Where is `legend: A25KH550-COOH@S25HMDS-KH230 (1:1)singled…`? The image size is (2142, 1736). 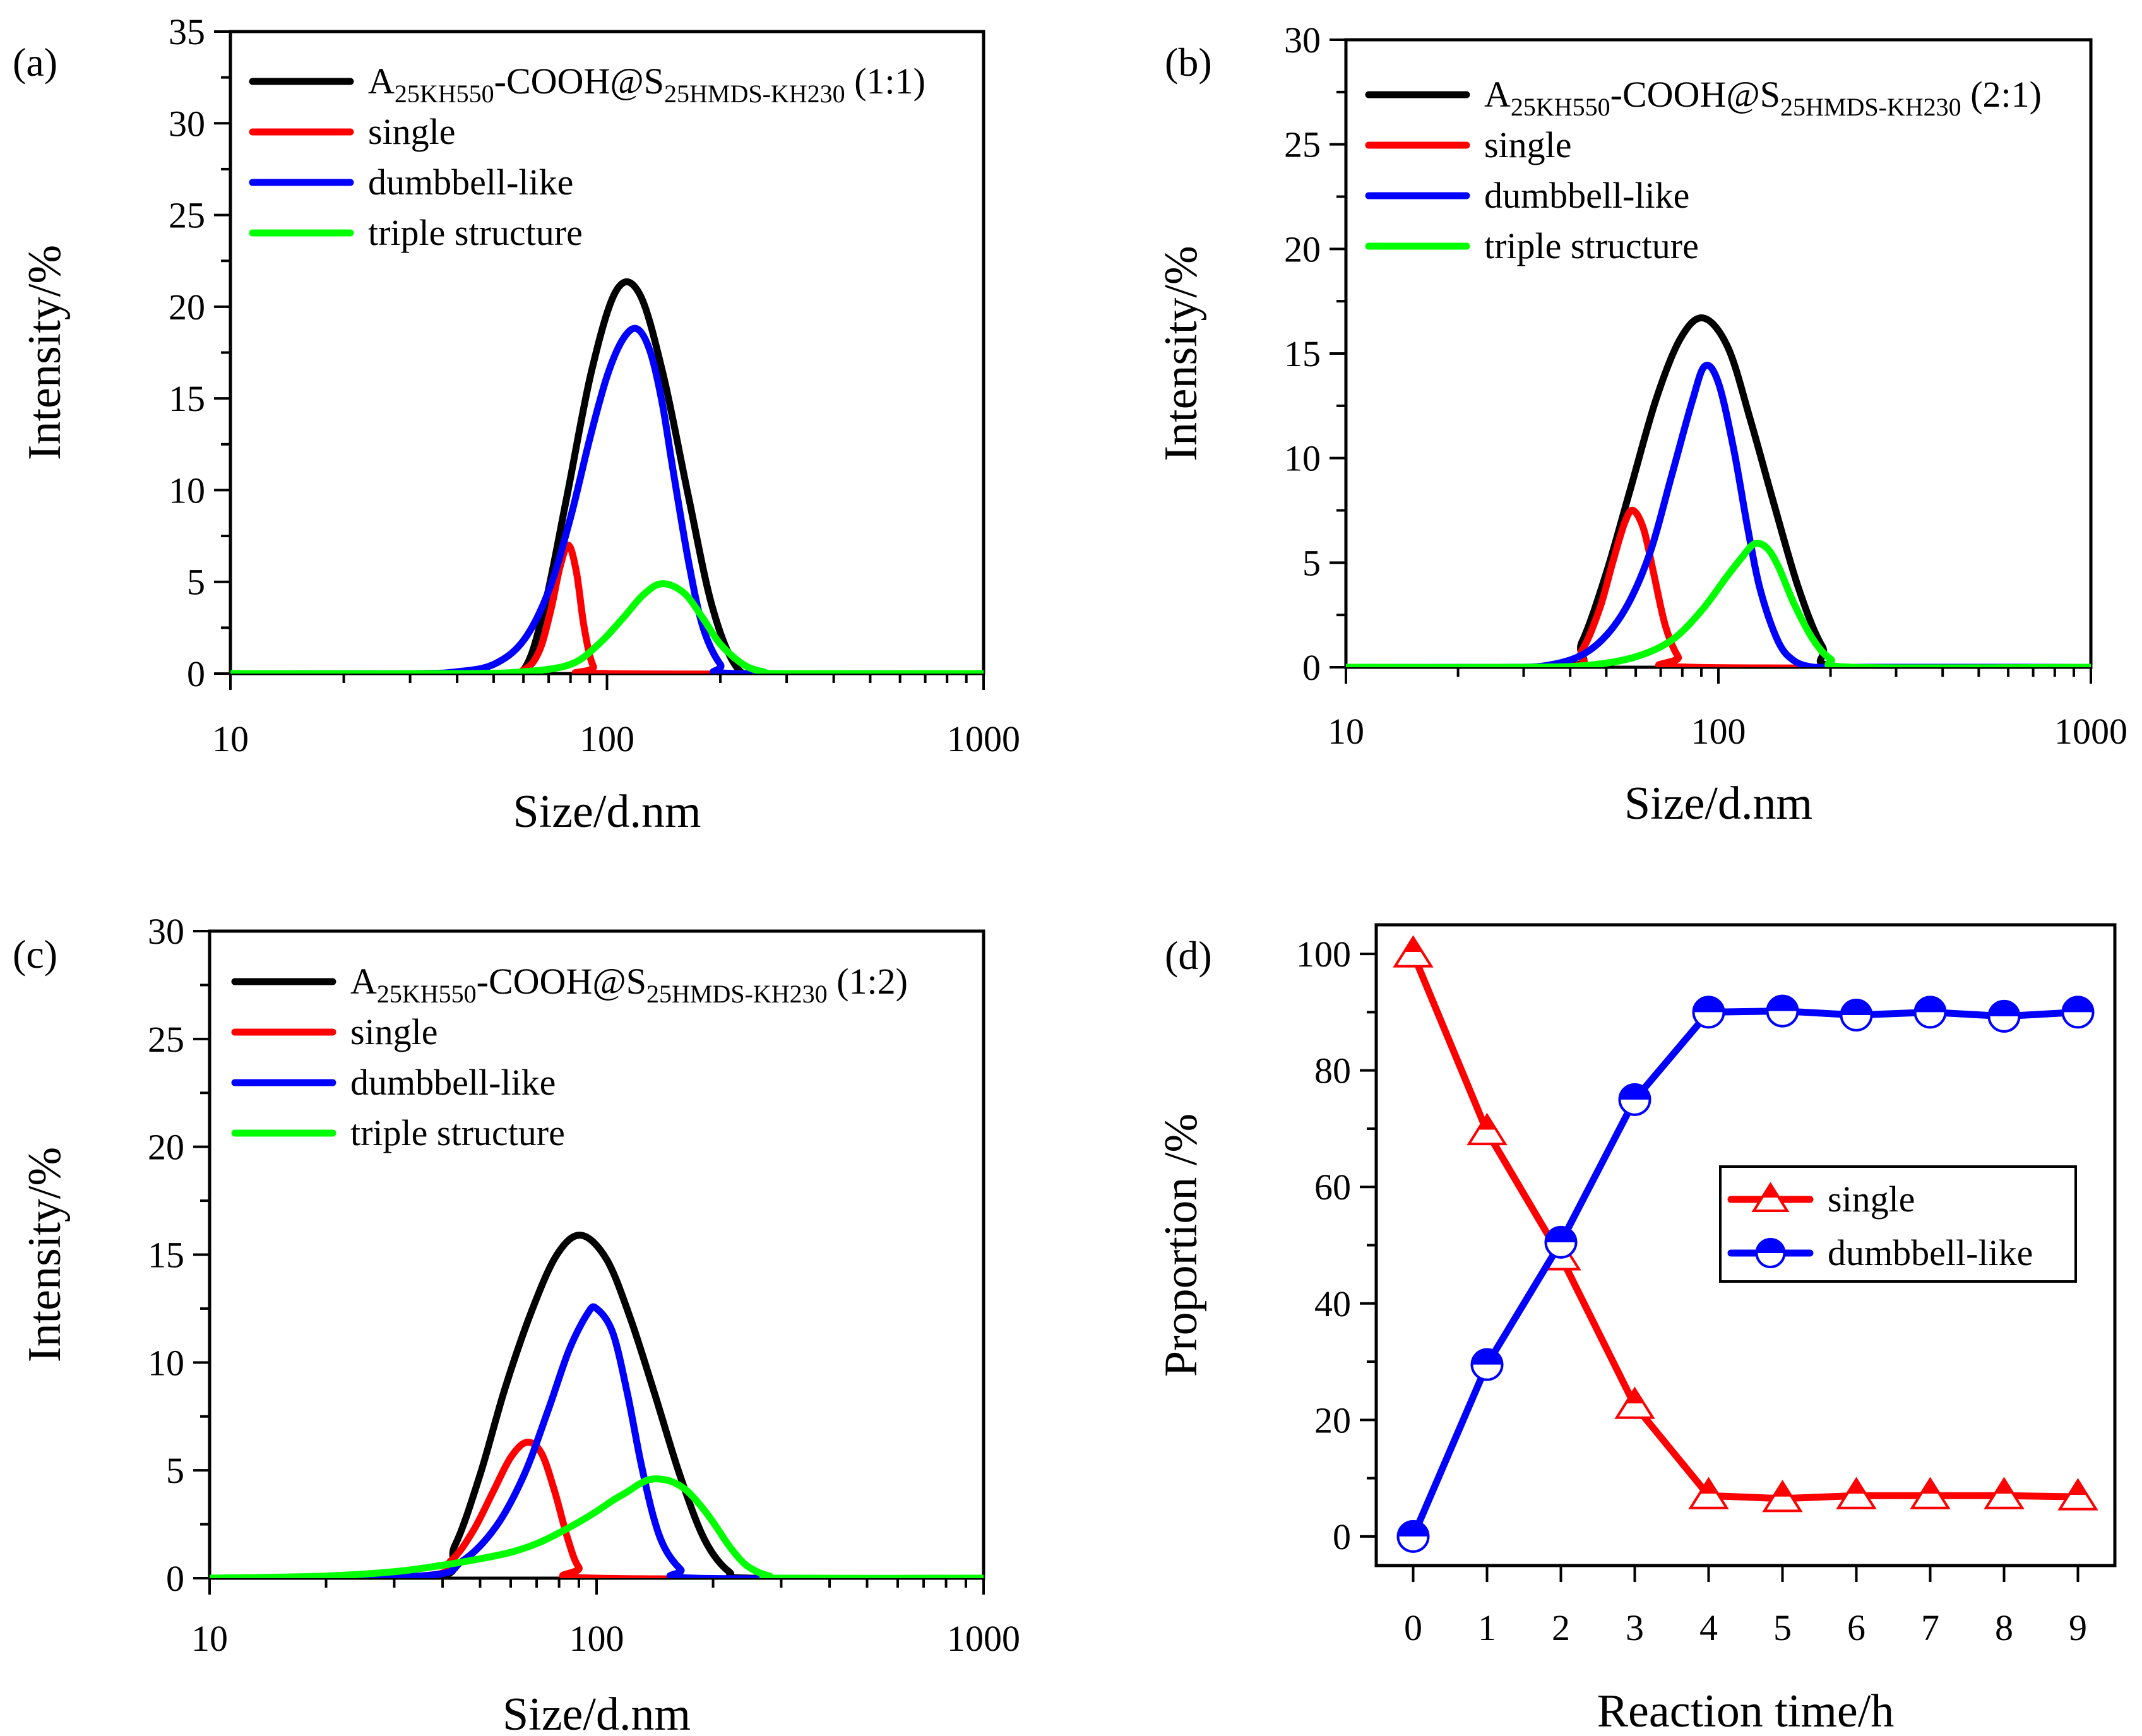 legend: A25KH550-COOH@S25HMDS-KH230 (1:1)singled… is located at coordinates (587, 157).